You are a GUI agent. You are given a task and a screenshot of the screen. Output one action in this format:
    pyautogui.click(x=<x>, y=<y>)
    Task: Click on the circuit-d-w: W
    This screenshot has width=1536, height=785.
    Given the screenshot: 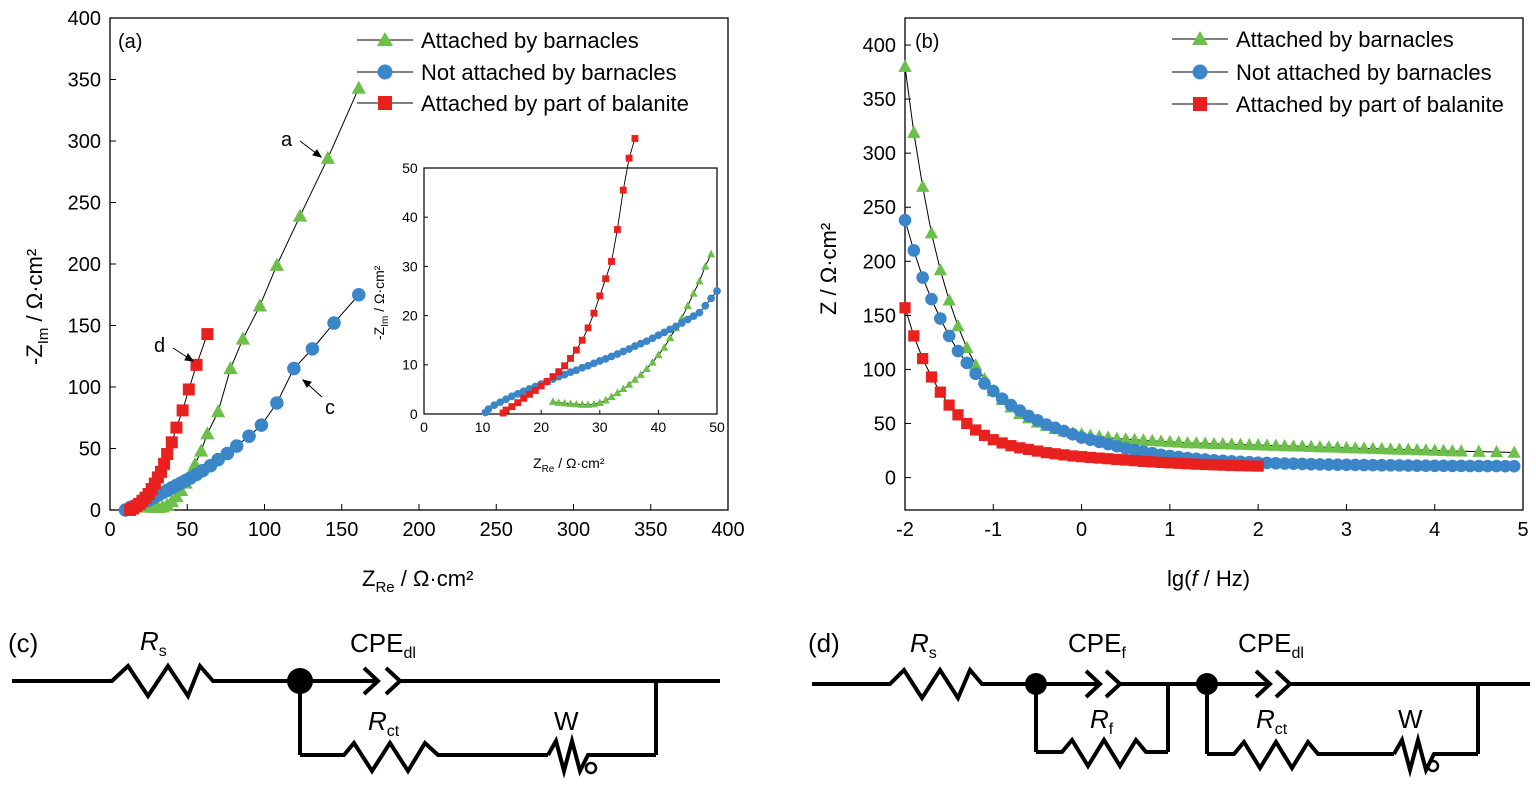 What is the action you would take?
    pyautogui.click(x=1410, y=719)
    